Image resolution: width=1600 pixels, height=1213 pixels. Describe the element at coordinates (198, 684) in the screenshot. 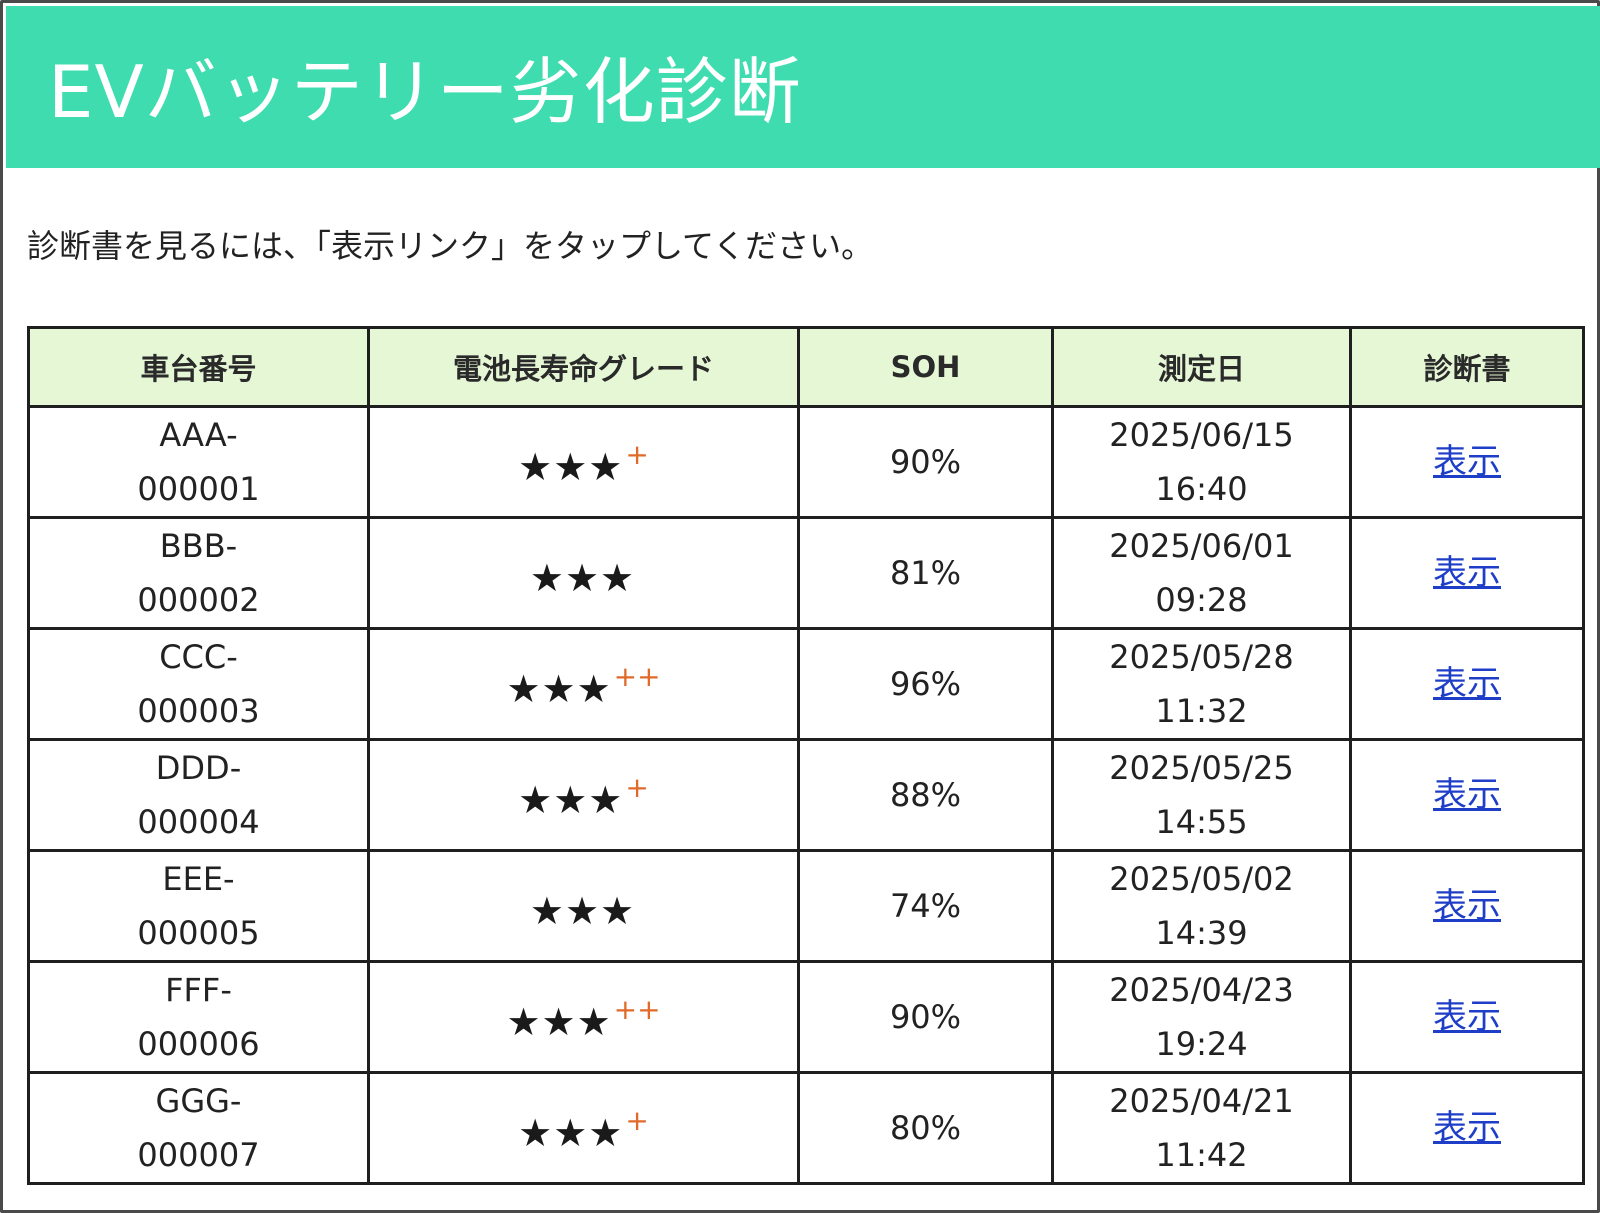

I see `chassis-number-cell: CCC- 000003` at that location.